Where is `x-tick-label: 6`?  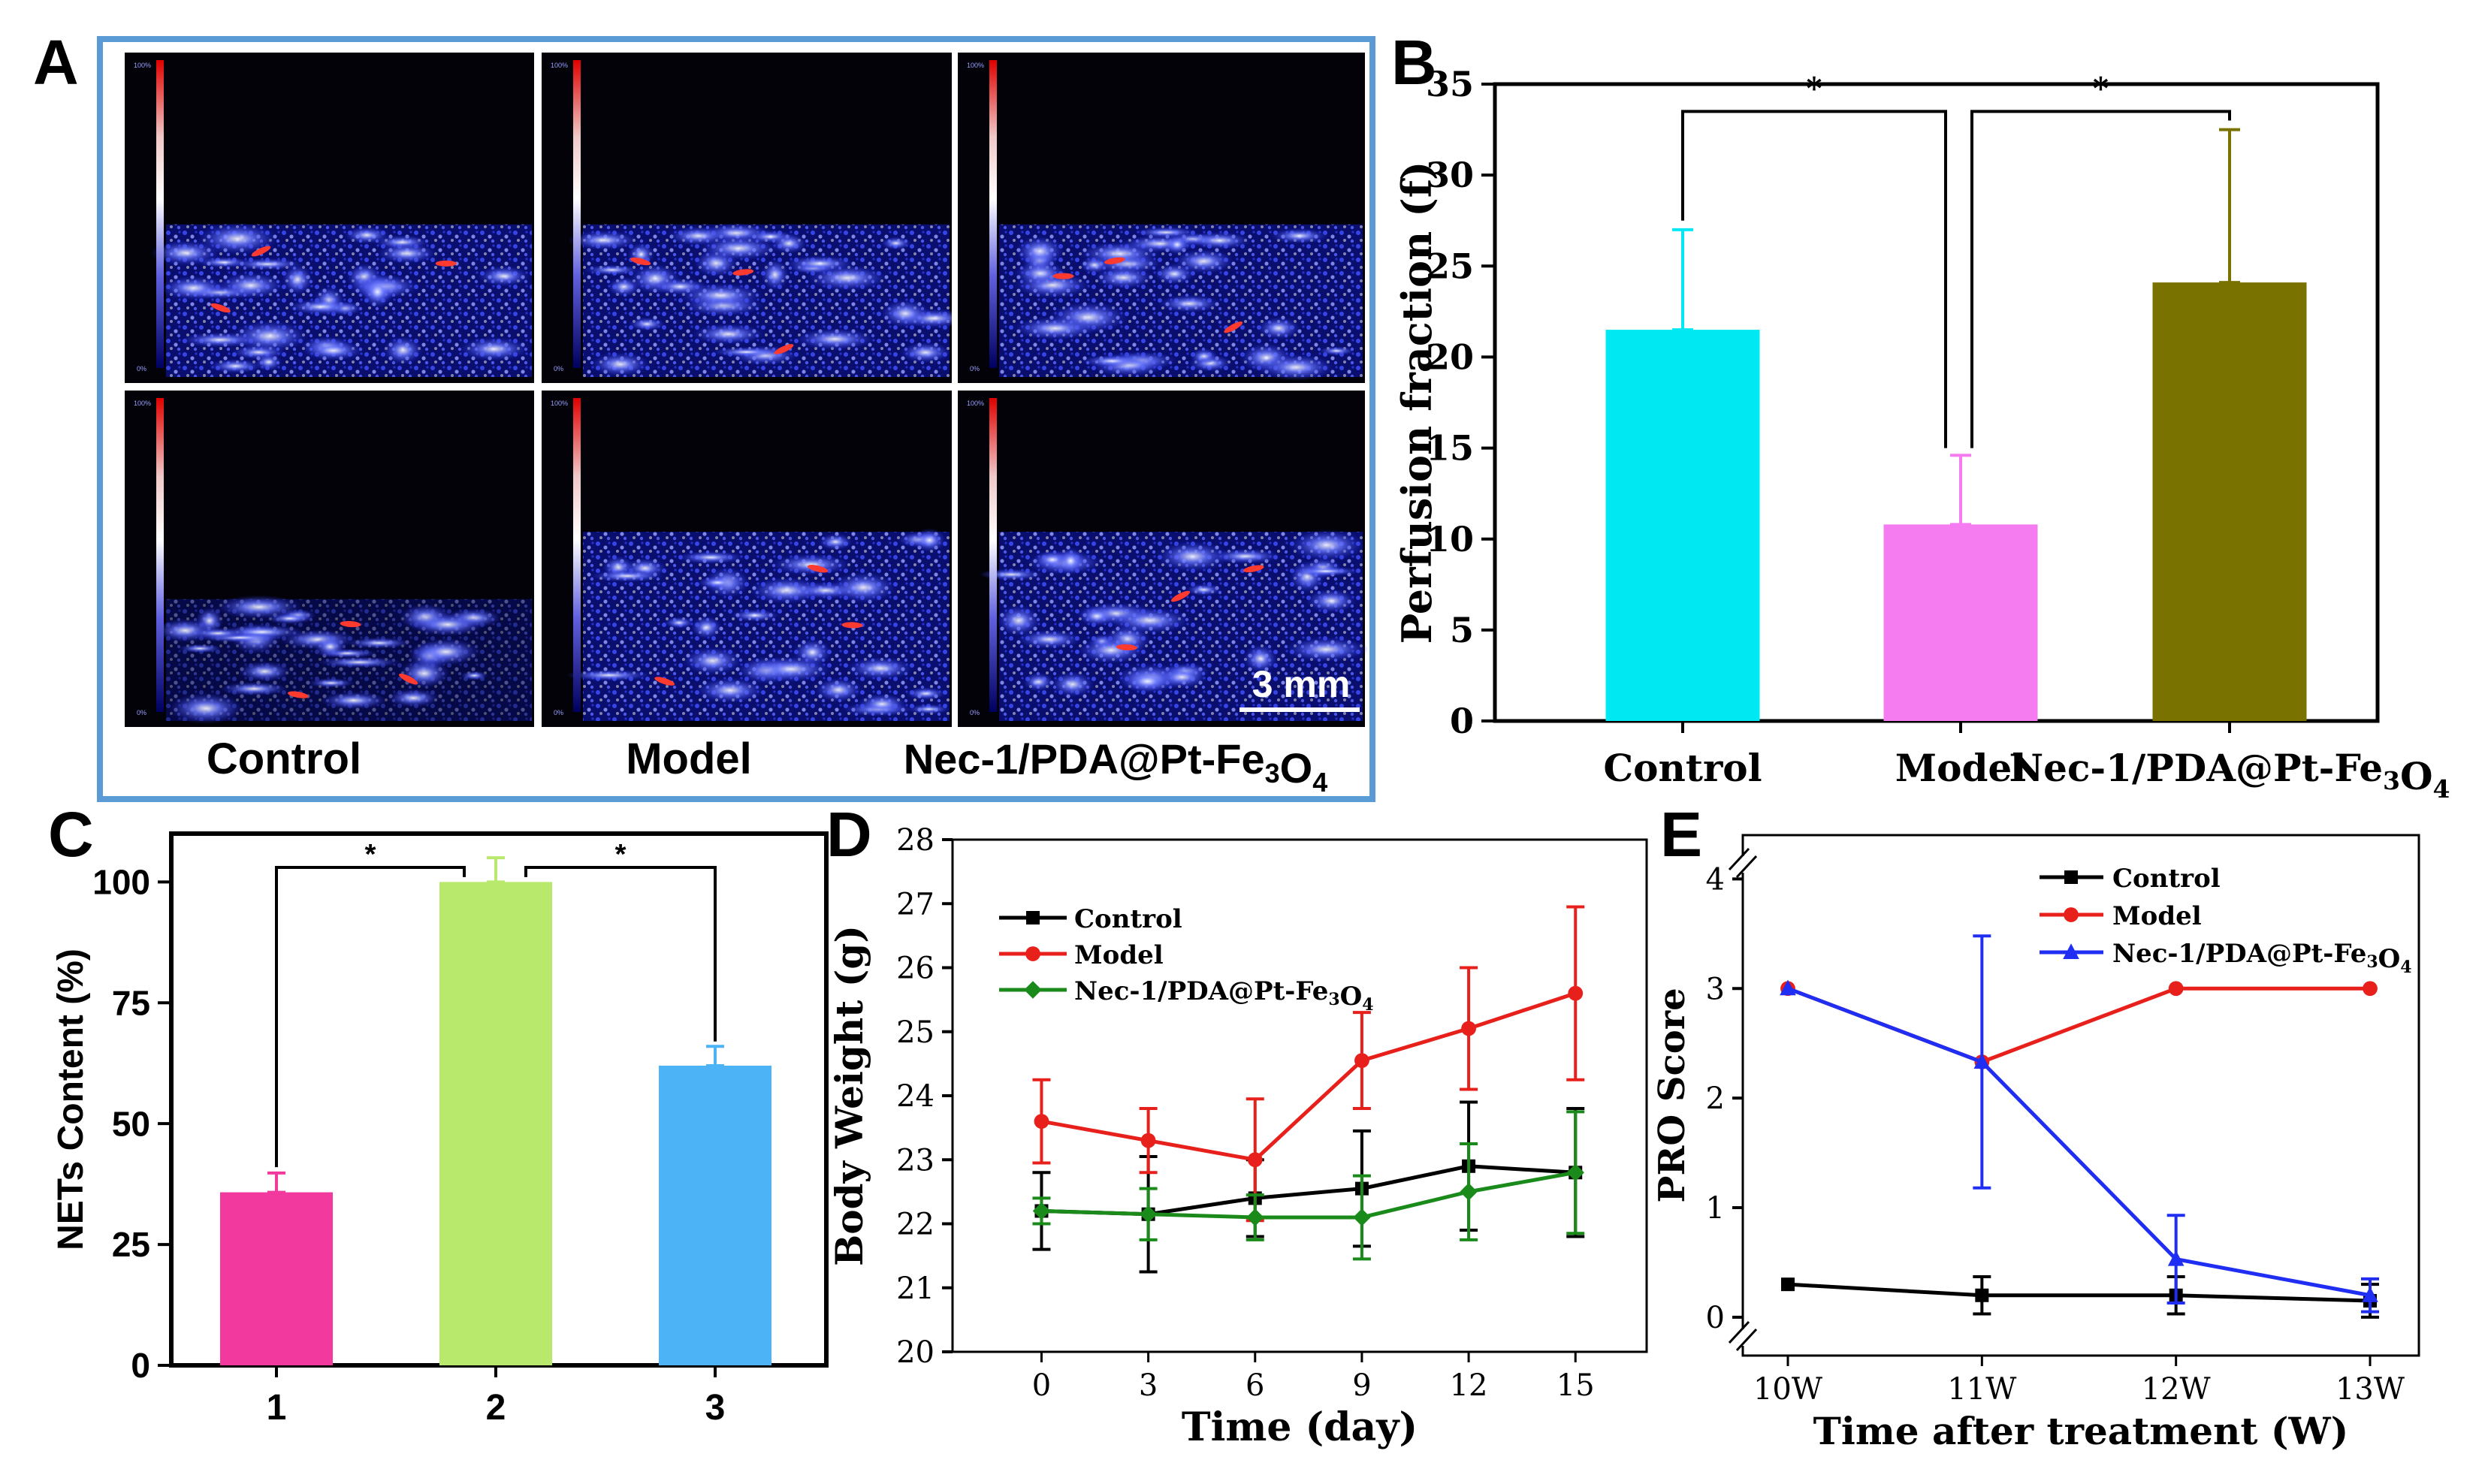 x-tick-label: 6 is located at coordinates (1255, 1385).